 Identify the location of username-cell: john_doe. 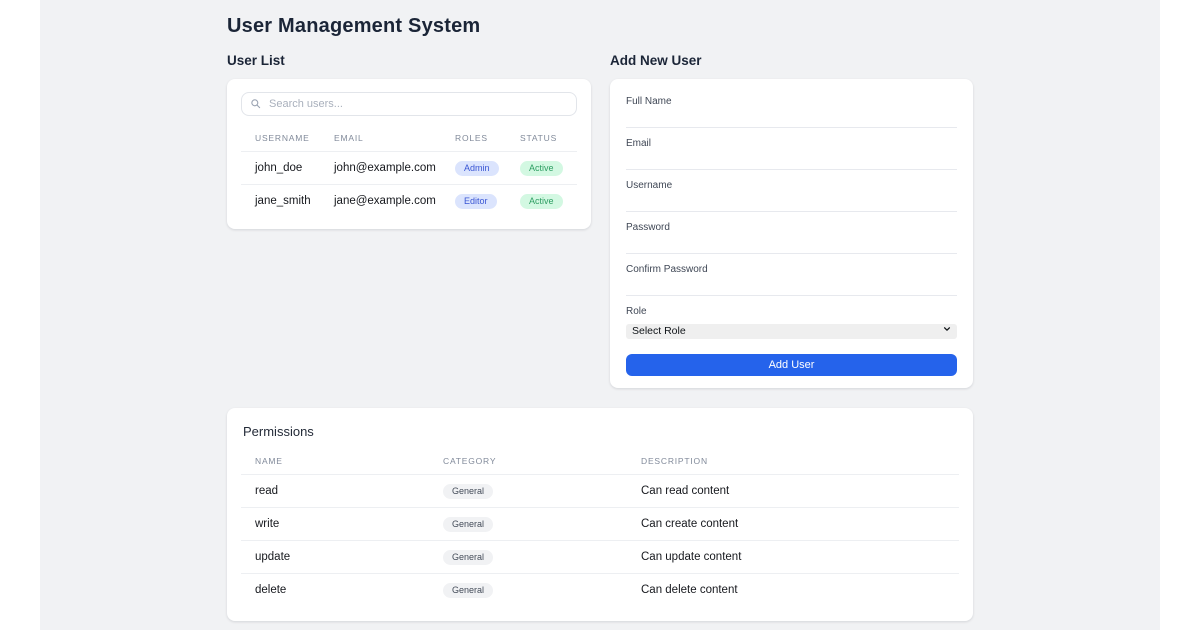
(280, 168).